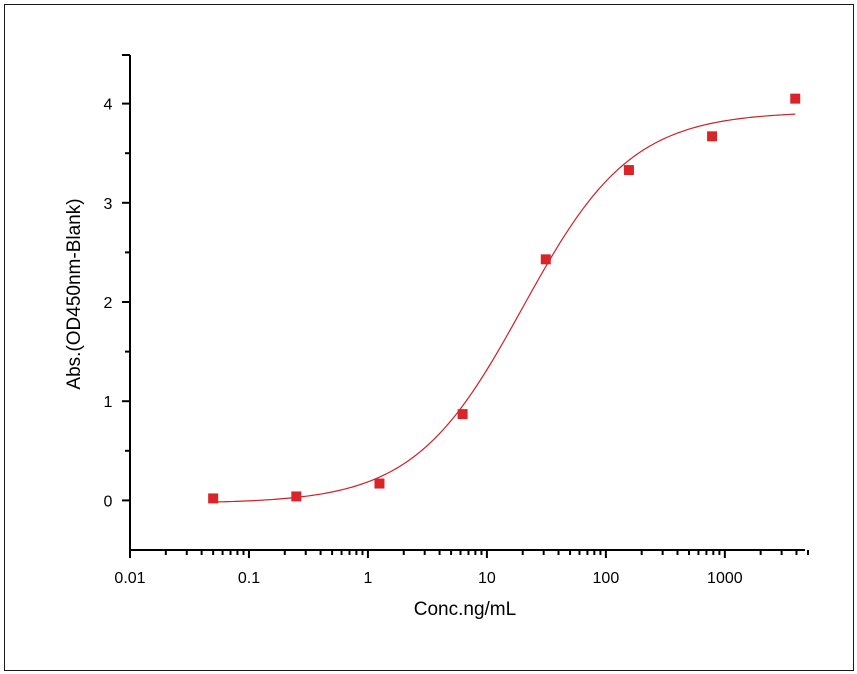  Describe the element at coordinates (108, 402) in the screenshot. I see `y-tick-label: 1` at that location.